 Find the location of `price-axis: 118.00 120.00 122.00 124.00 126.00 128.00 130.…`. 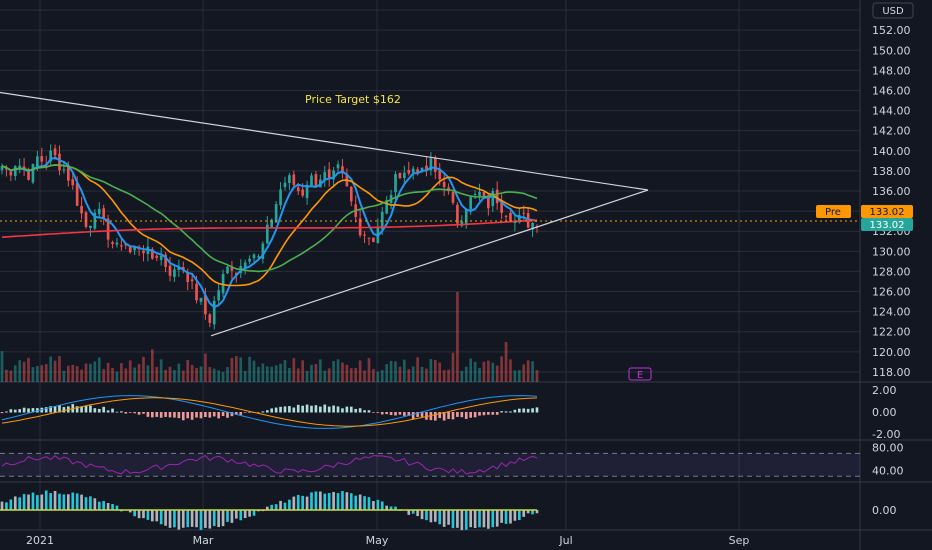

price-axis: 118.00 120.00 122.00 124.00 126.00 128.00 130.… is located at coordinates (891, 260).